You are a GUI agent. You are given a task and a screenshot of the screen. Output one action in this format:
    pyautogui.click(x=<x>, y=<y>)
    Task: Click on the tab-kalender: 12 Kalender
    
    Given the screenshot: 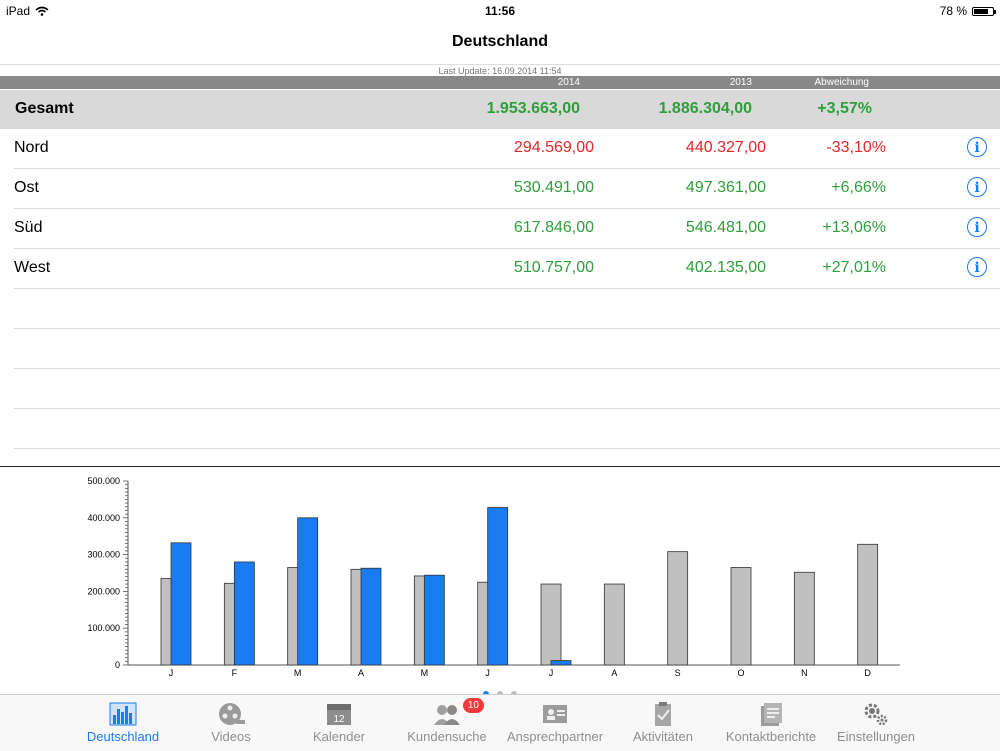 What is the action you would take?
    pyautogui.click(x=339, y=723)
    